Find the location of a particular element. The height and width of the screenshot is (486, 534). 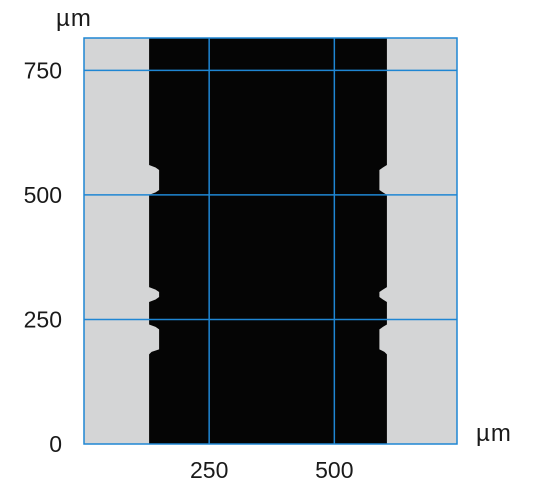

x-tick-label-500: 500 is located at coordinates (334, 470).